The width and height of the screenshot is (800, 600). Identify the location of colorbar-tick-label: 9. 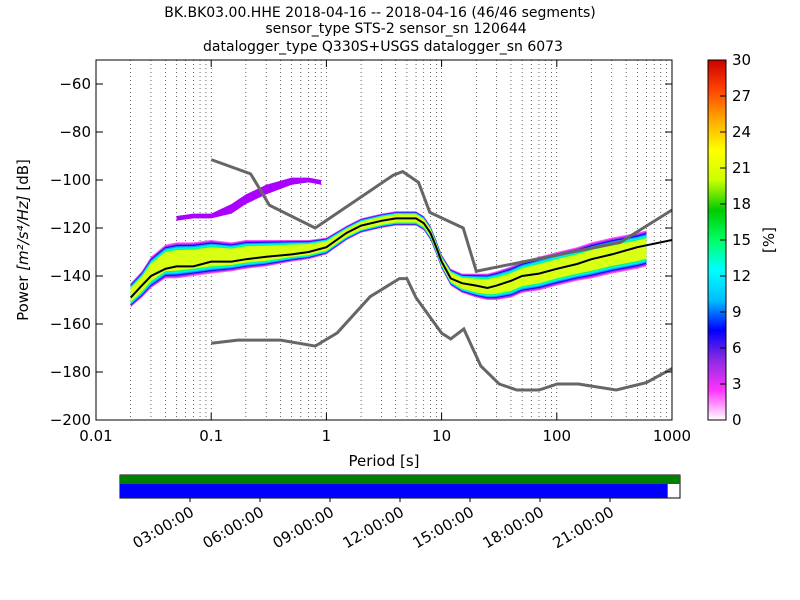
(737, 312).